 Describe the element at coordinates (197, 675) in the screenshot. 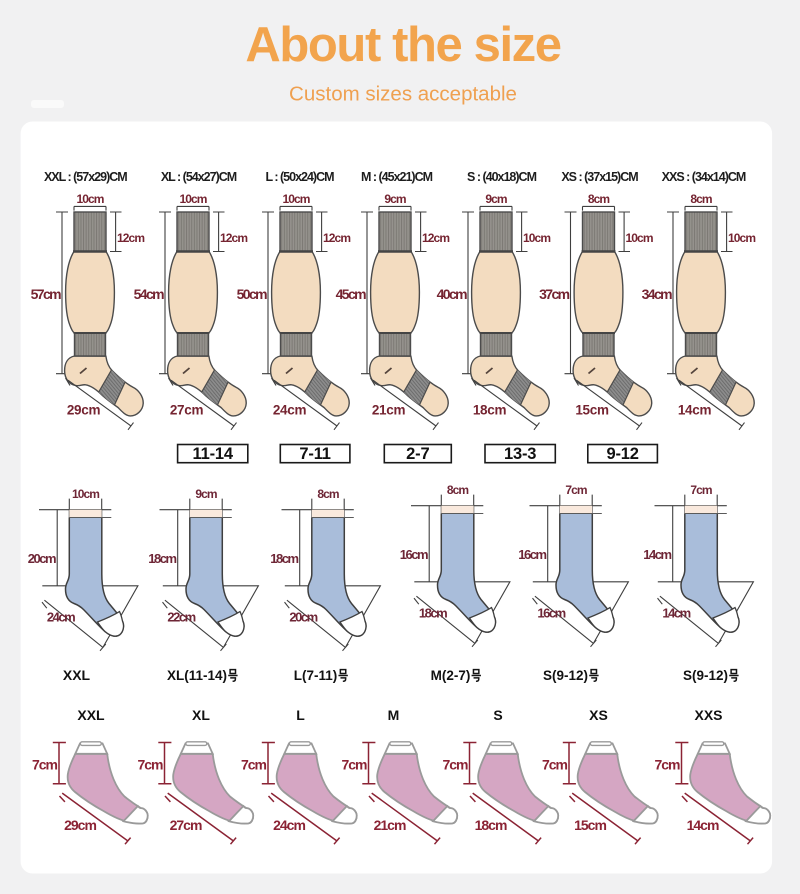

I see `svg-text: XL(11-14)` at that location.